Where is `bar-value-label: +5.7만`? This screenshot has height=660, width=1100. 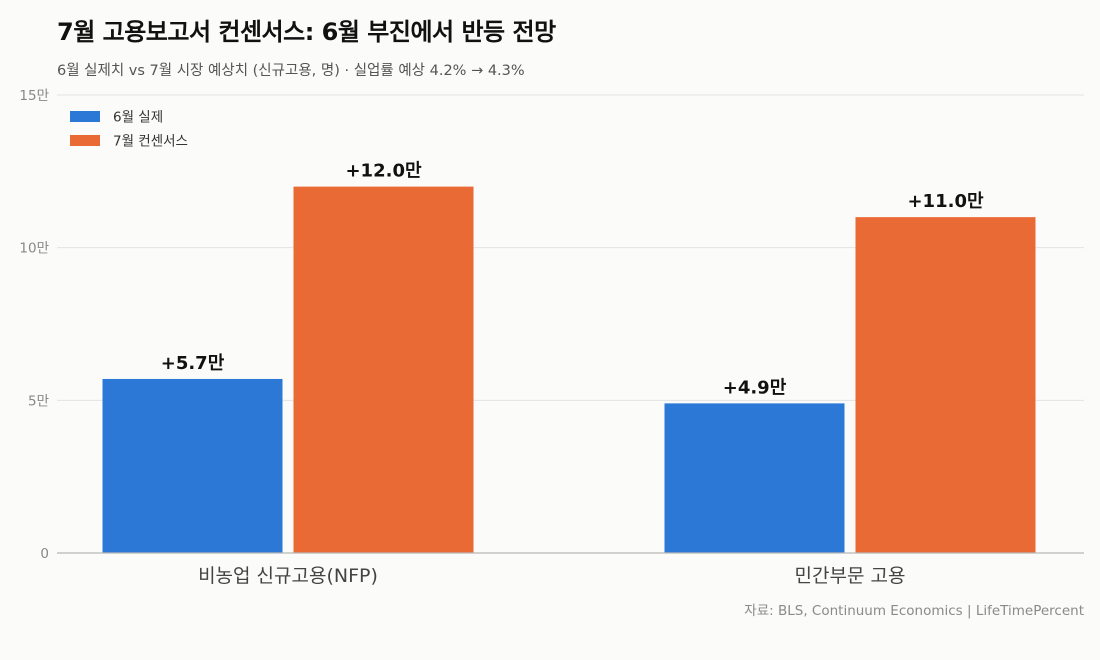
bar-value-label: +5.7만 is located at coordinates (193, 363).